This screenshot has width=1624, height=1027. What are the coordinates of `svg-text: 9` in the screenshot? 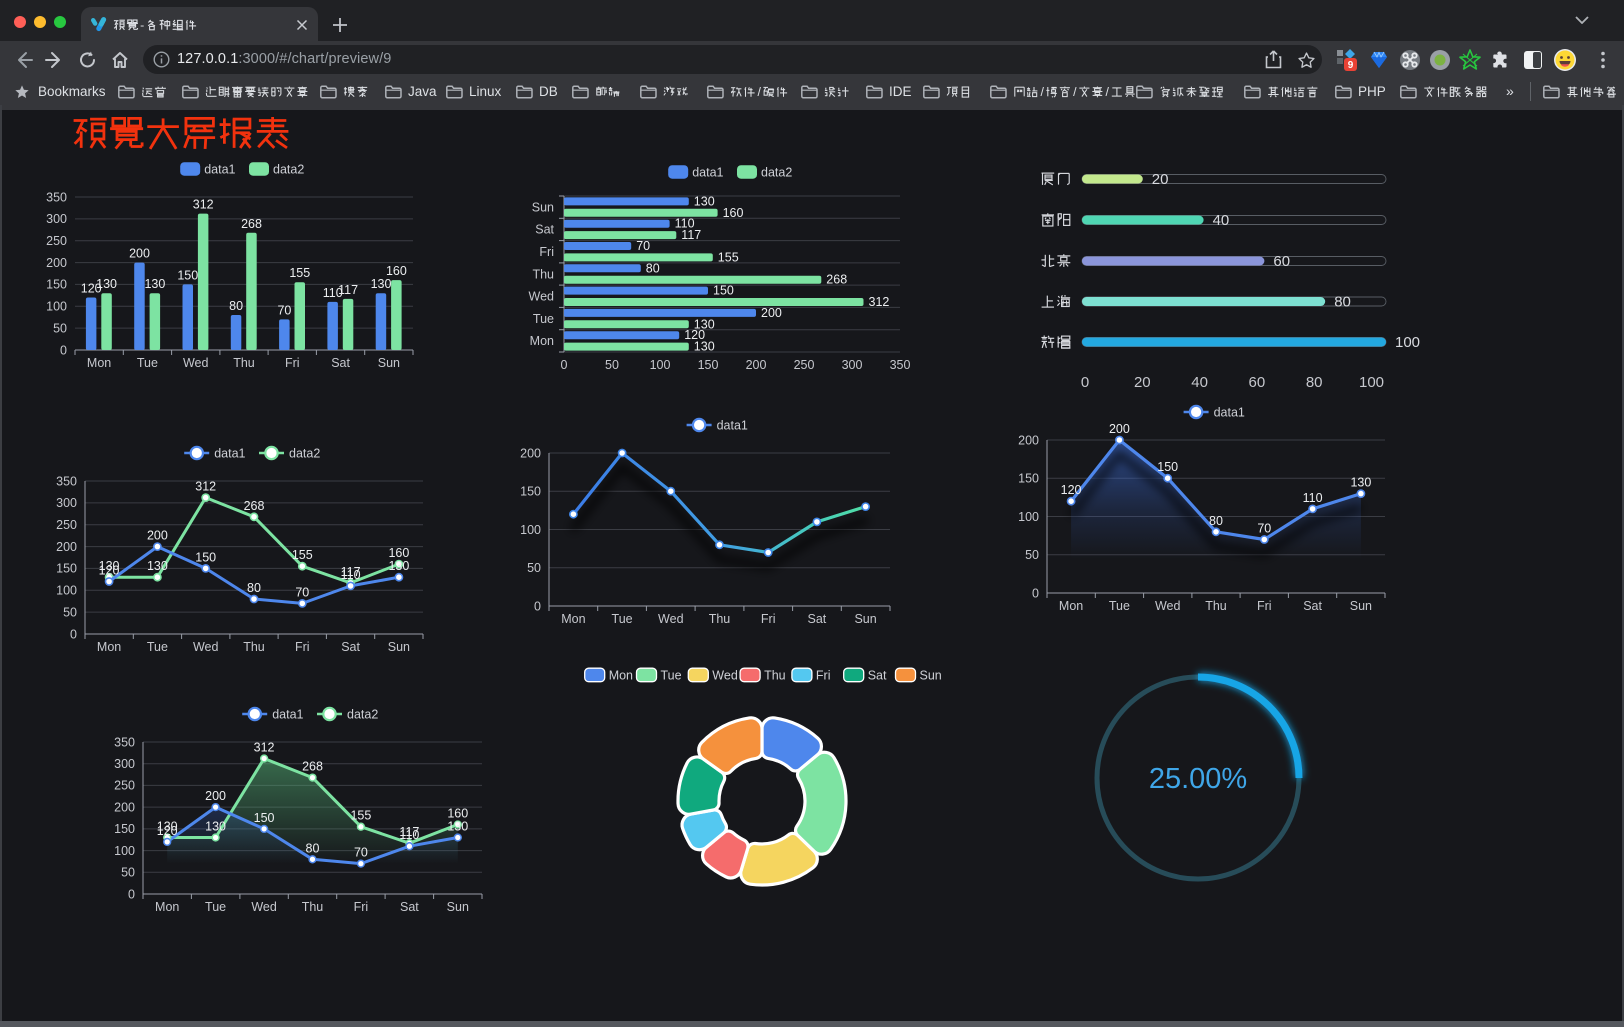 It's located at (1351, 65).